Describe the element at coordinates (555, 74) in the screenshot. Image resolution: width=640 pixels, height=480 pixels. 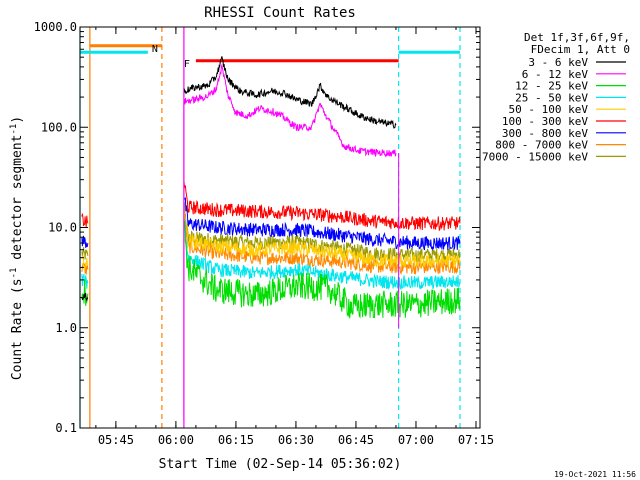
I see `legend-entry-label: 6 - 12 keV` at that location.